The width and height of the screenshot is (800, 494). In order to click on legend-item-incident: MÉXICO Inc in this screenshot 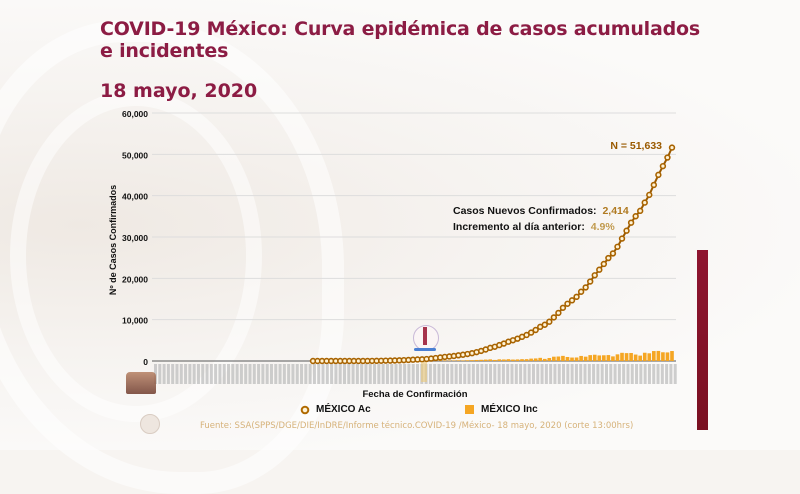, I will do `click(501, 409)`.